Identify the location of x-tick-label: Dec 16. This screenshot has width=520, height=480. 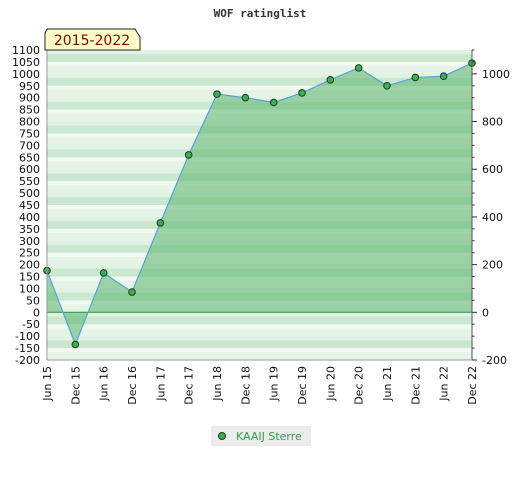
(132, 385).